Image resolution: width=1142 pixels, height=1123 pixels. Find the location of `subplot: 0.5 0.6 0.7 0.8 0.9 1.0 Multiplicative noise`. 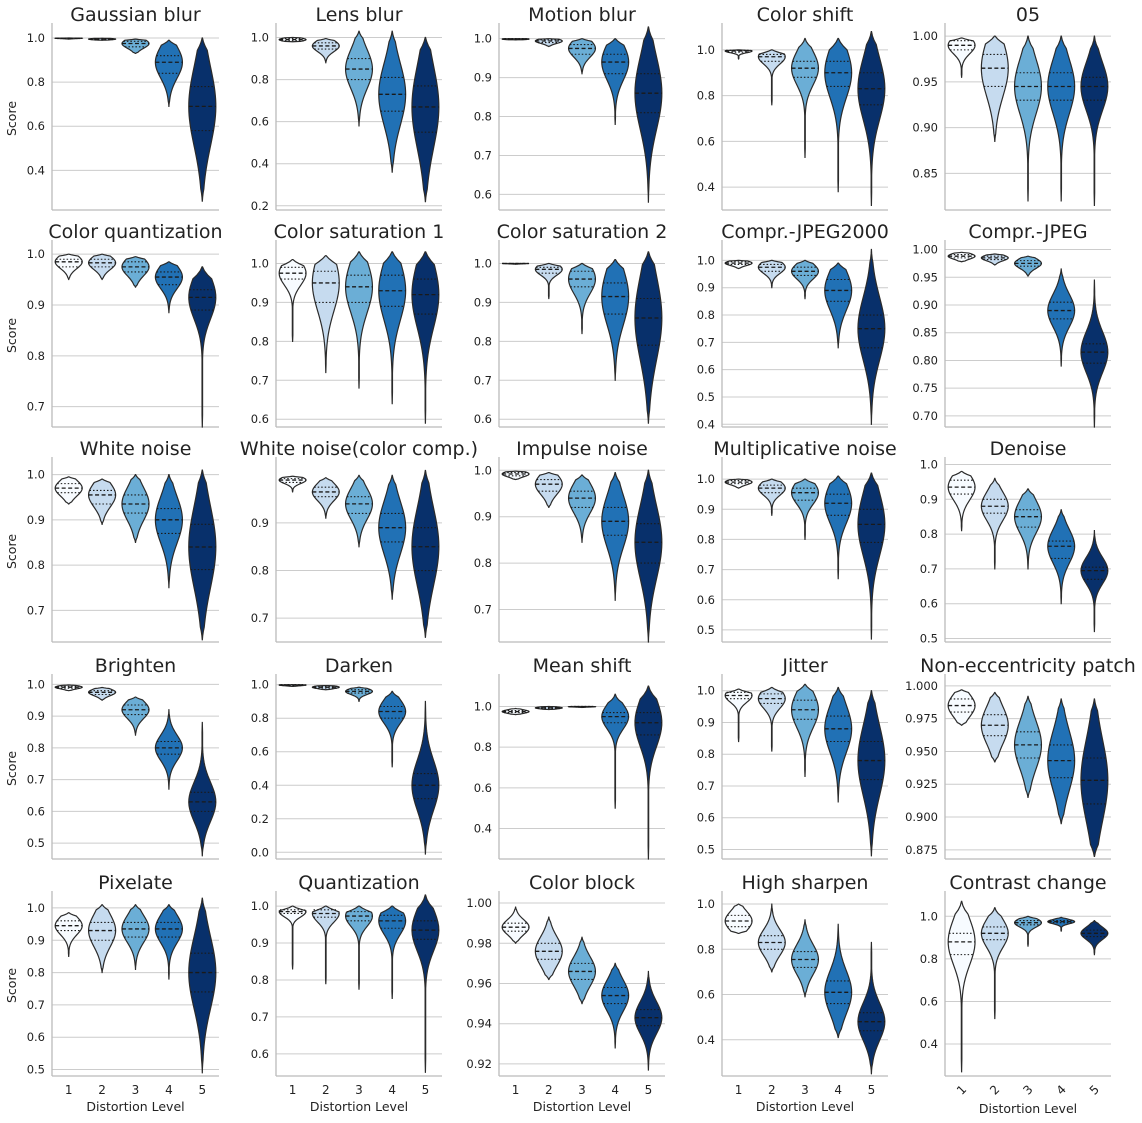

subplot: 0.5 0.6 0.7 0.8 0.9 1.0 Multiplicative noise is located at coordinates (797, 540).